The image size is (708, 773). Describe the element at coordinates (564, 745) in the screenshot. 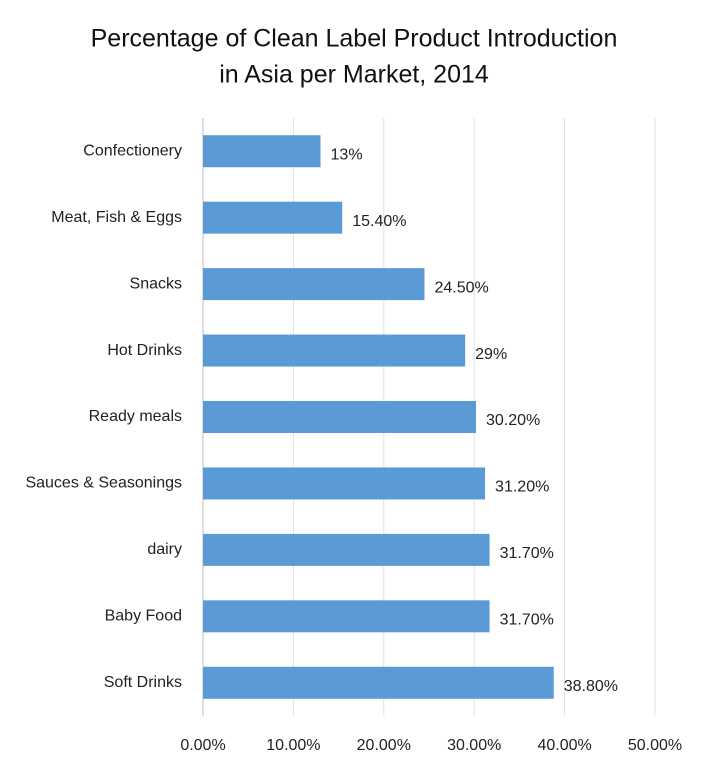

I see `x-tick-label: 40.00%` at that location.